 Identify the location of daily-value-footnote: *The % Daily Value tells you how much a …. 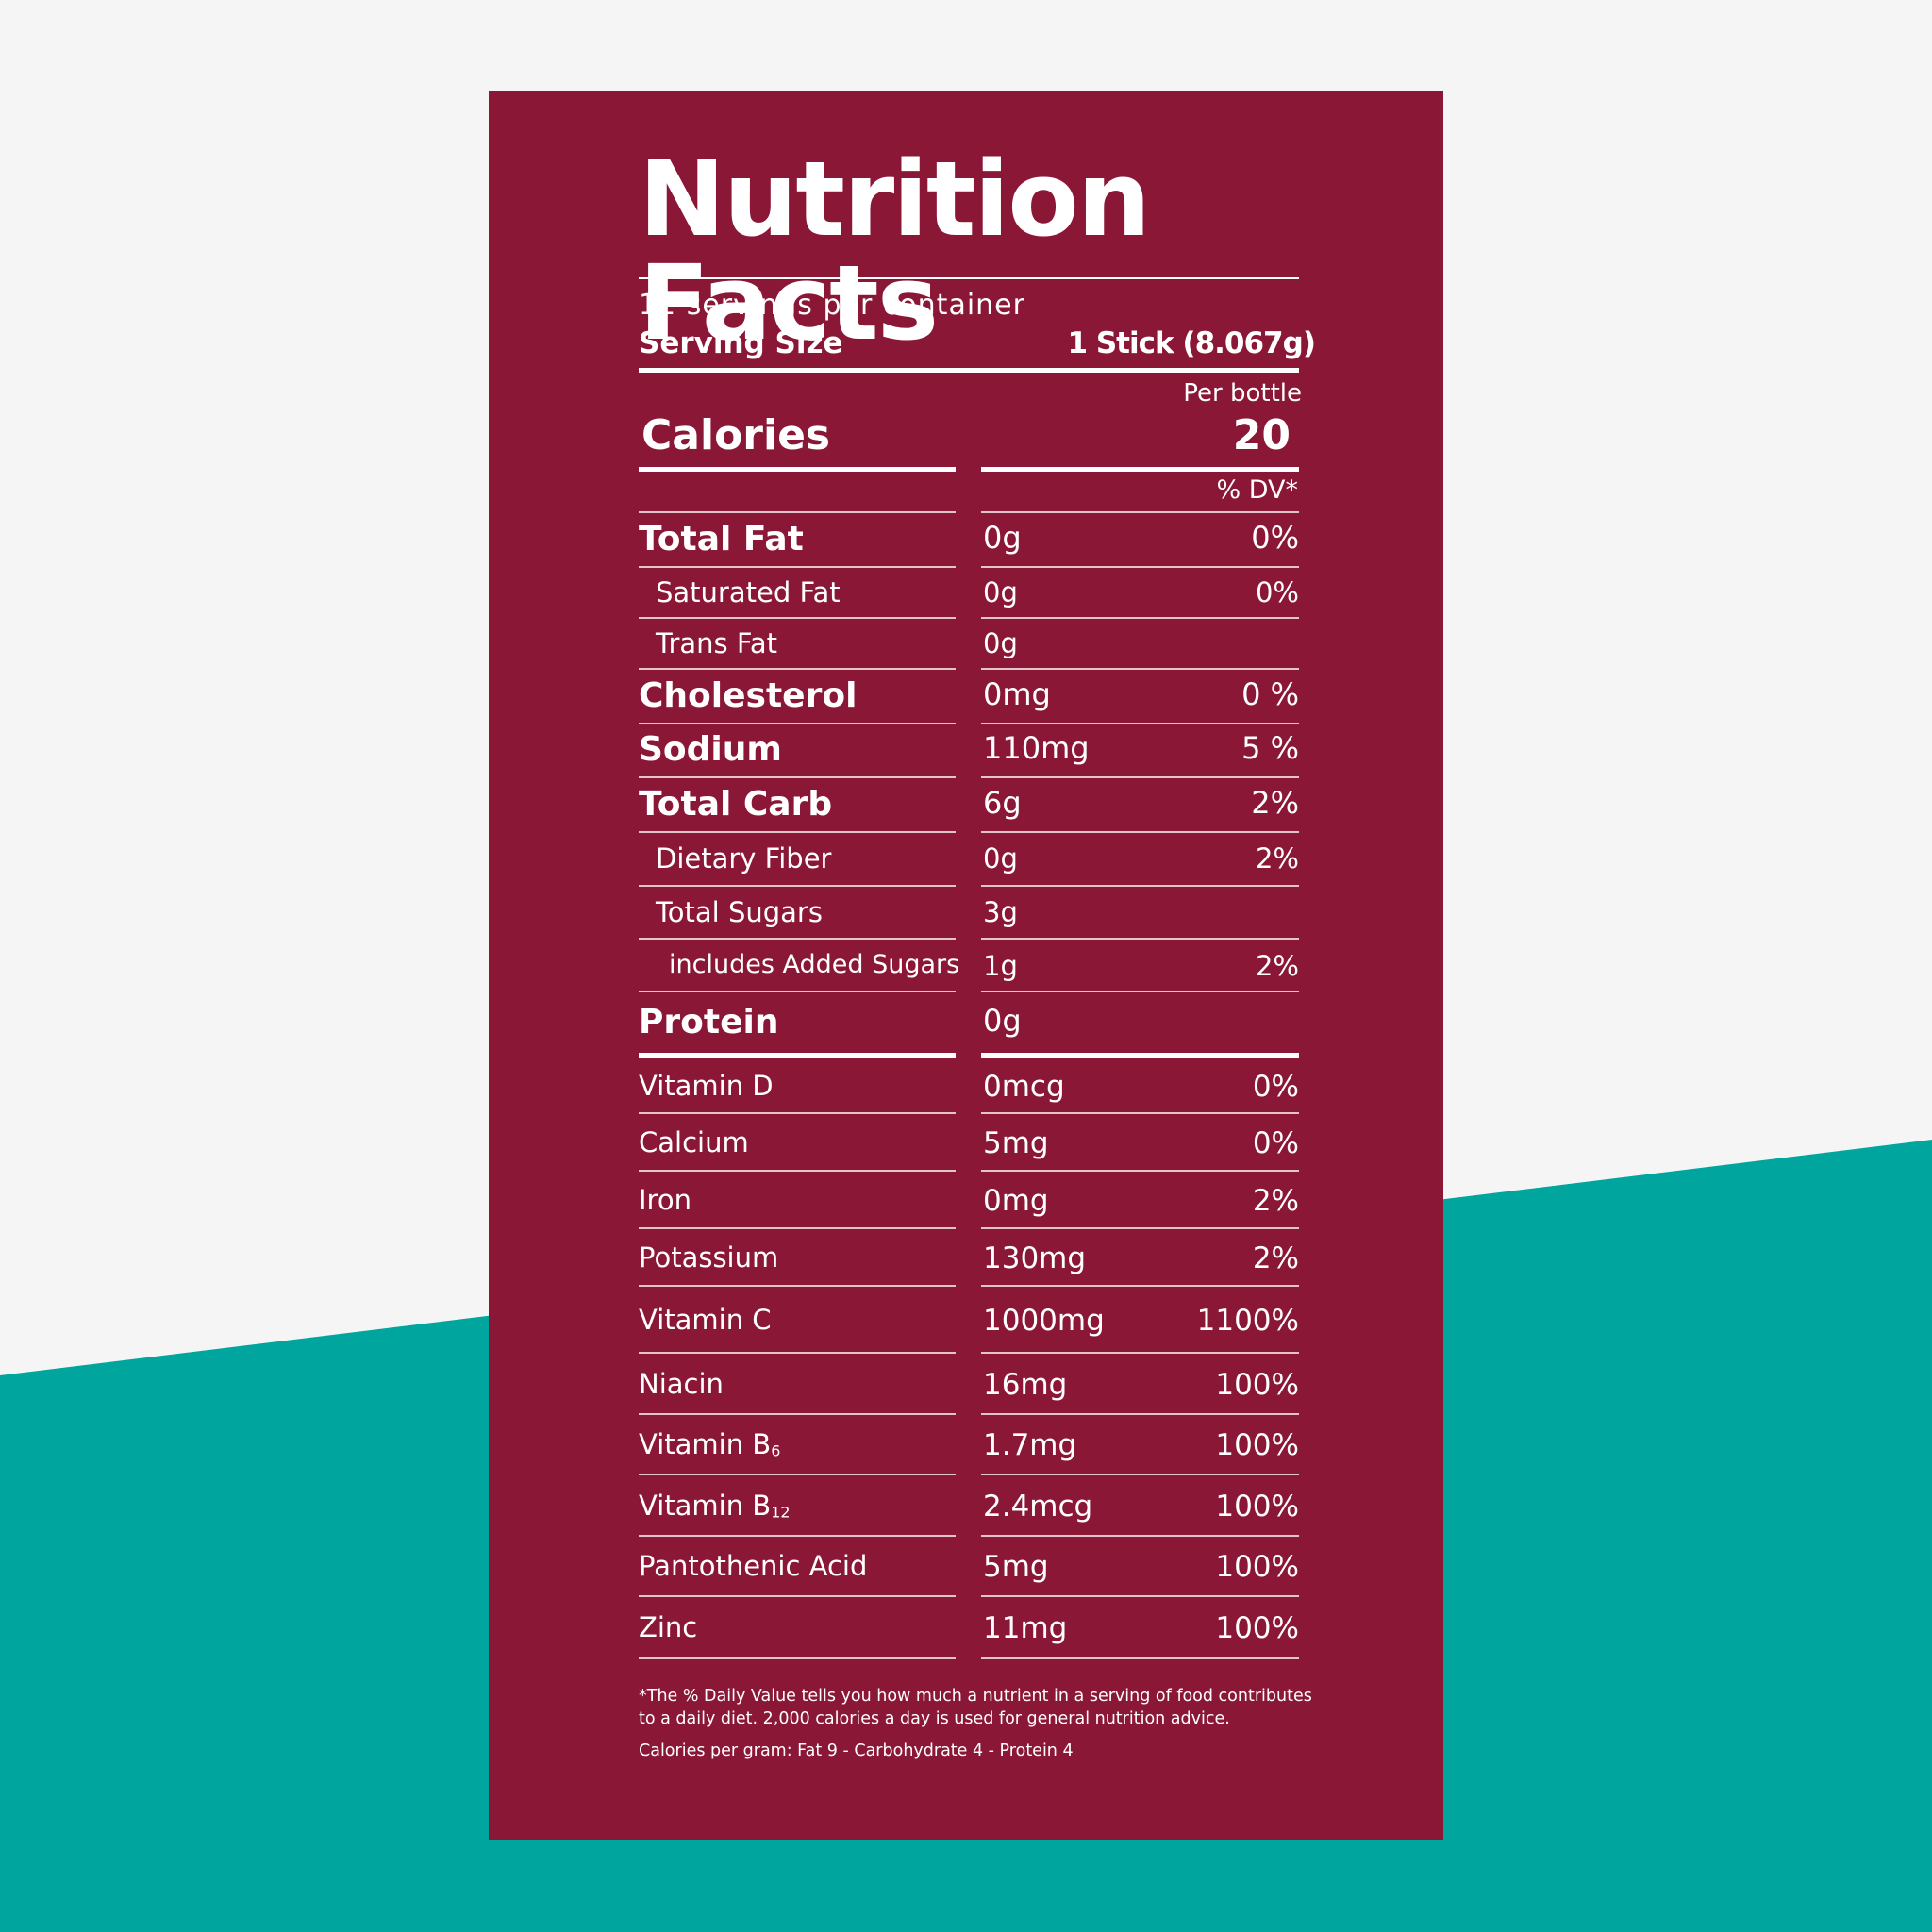
(976, 1708).